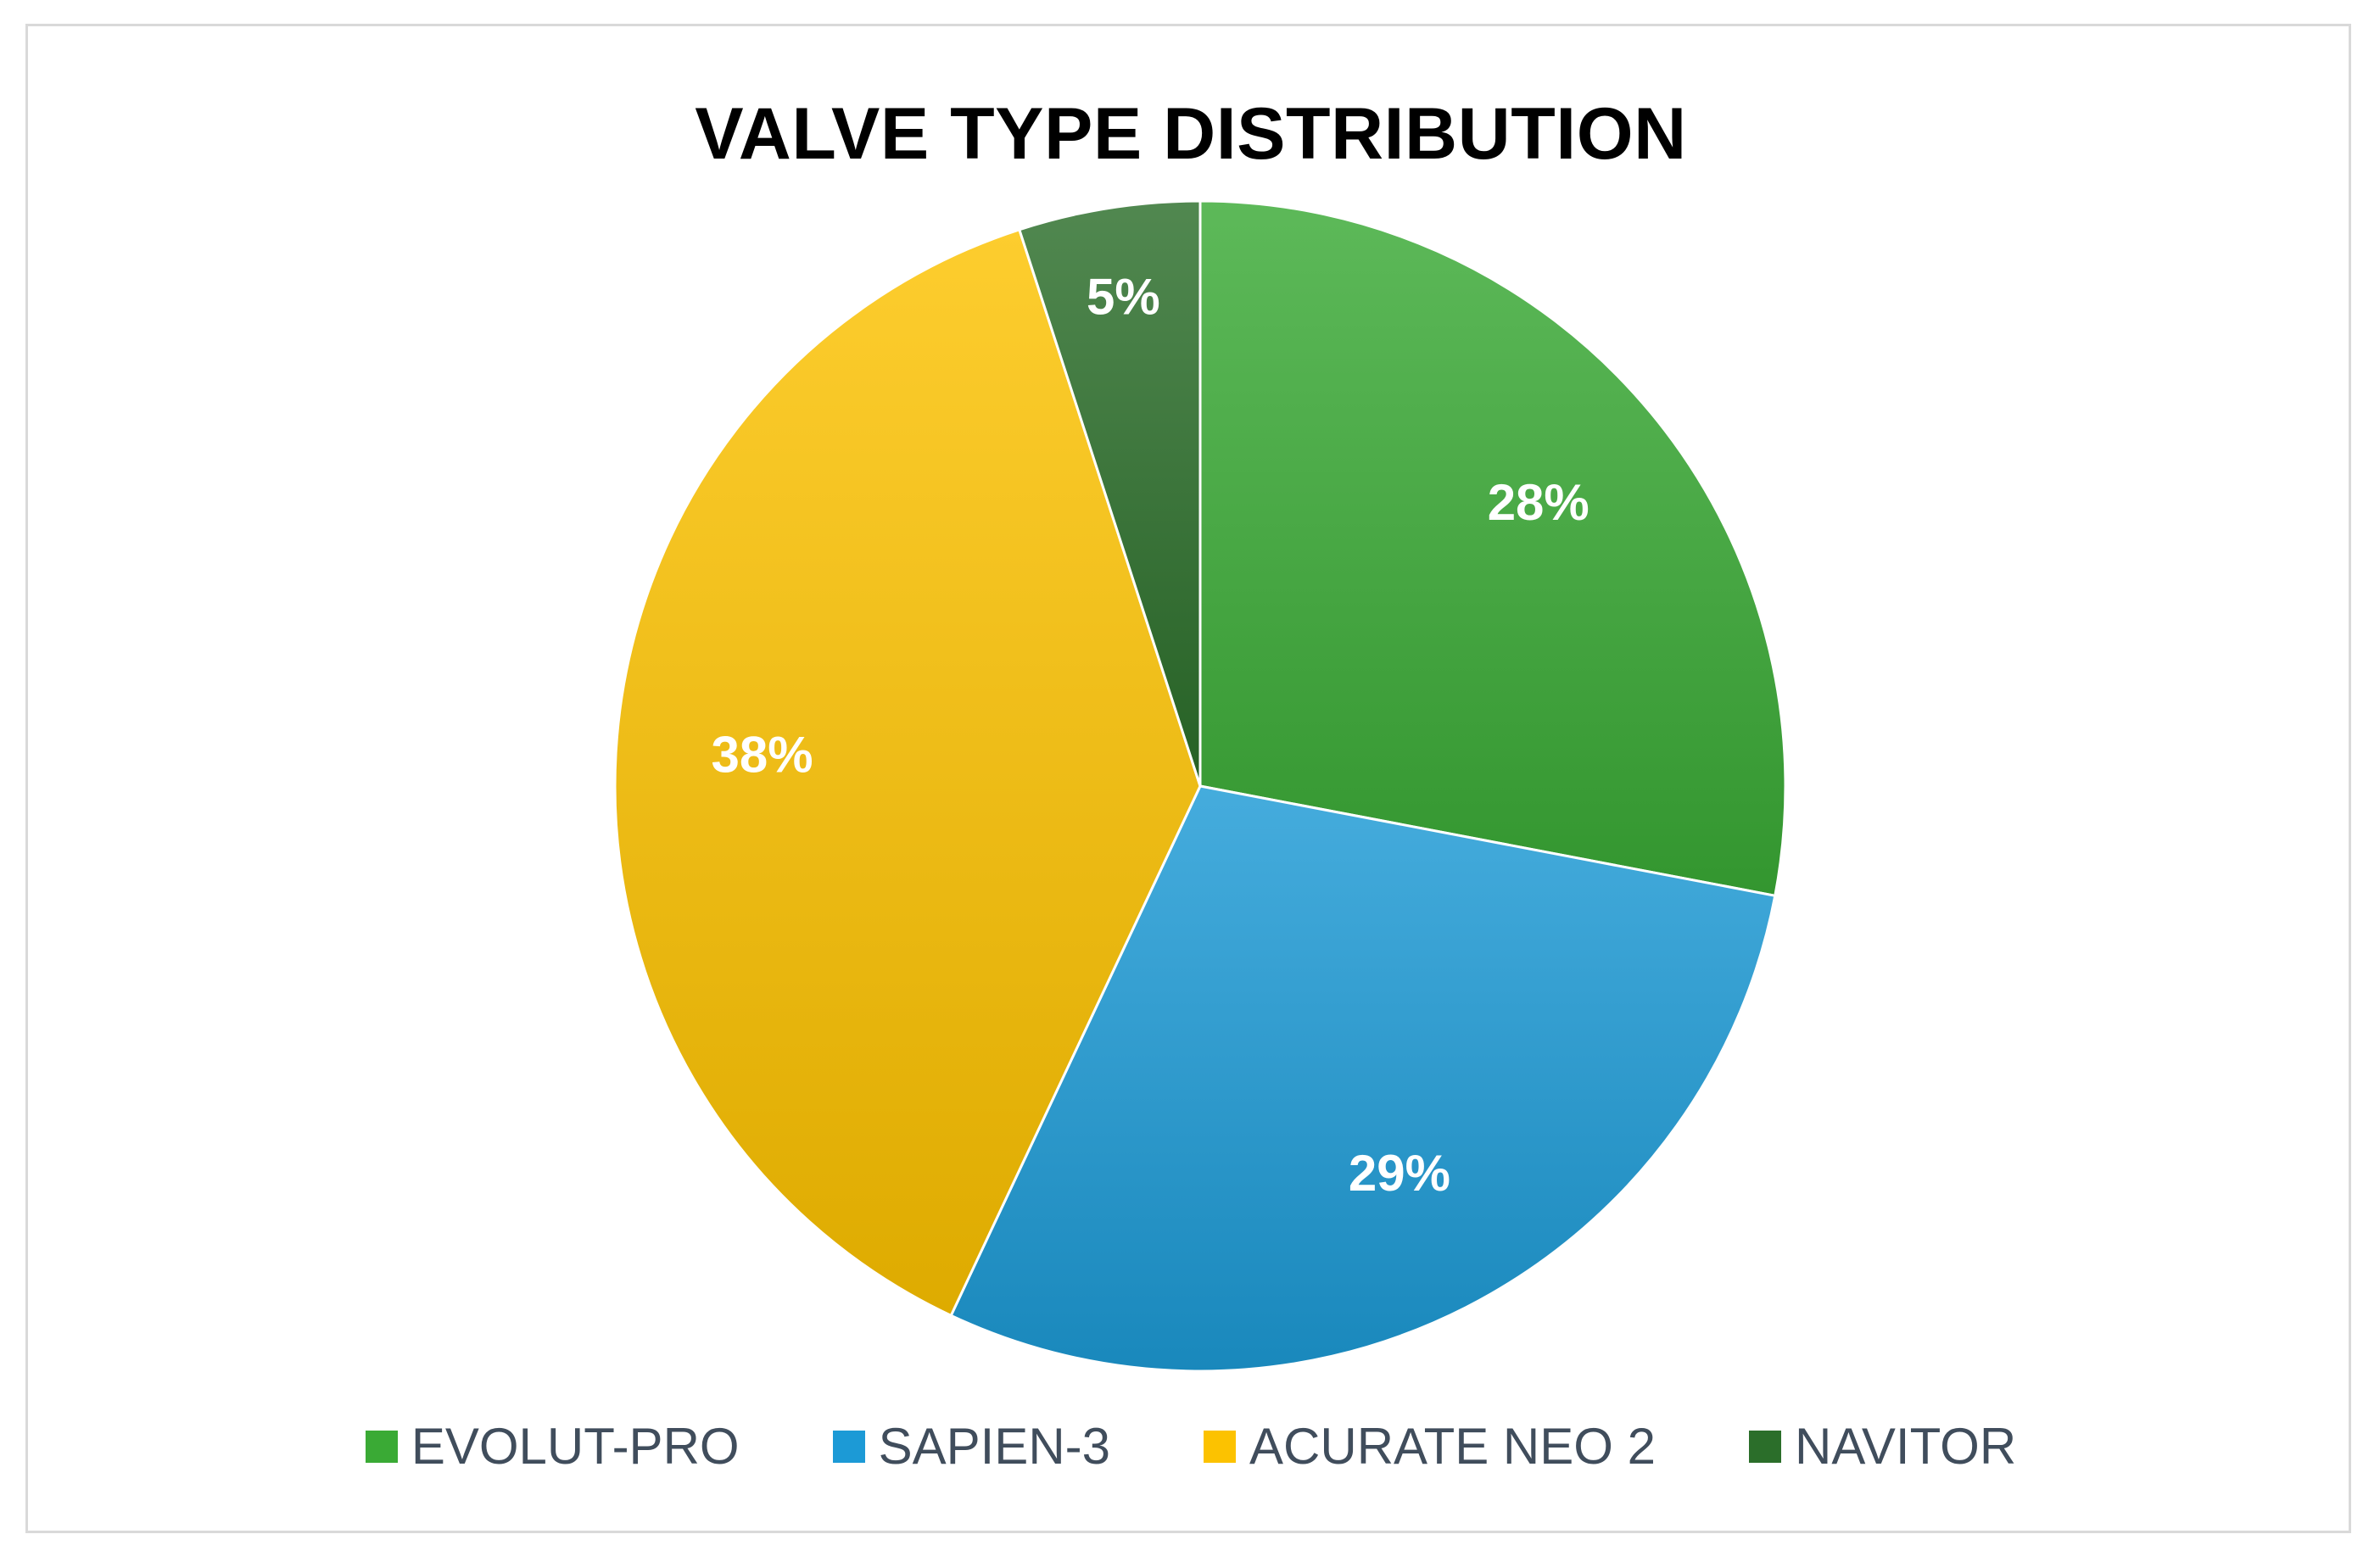 The image size is (2380, 1562). I want to click on legend-item-sapien-3: SAPIEN-3, so click(971, 1446).